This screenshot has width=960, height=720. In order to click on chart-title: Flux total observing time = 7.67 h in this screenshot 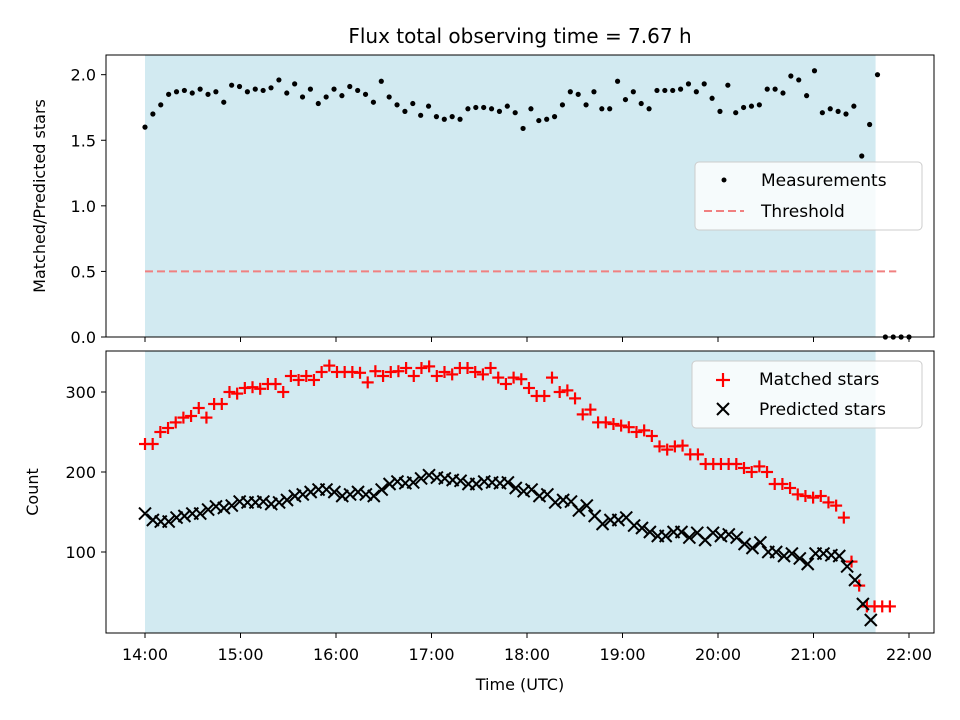, I will do `click(519, 36)`.